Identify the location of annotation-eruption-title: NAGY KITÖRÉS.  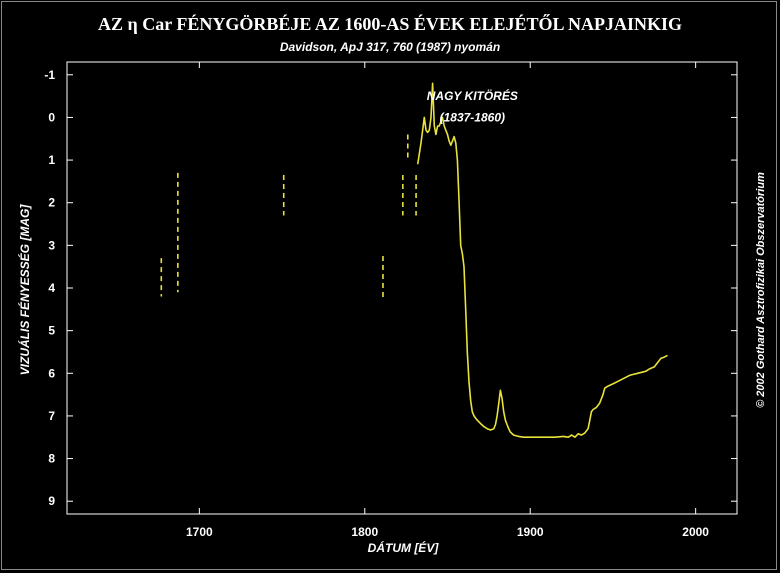
(472, 95).